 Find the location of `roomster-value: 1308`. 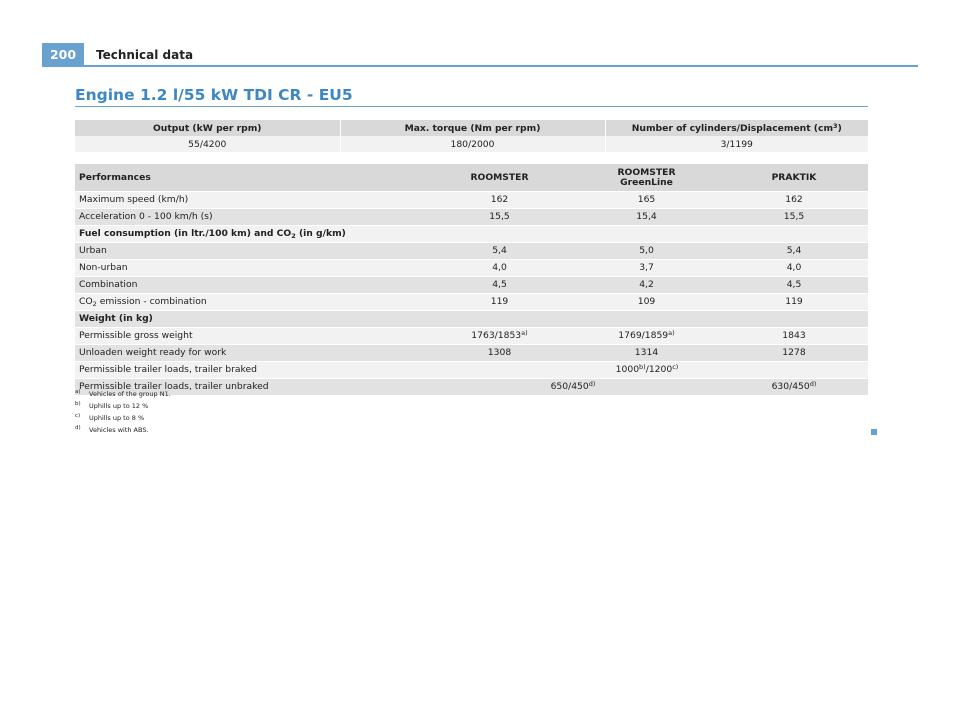

roomster-value: 1308 is located at coordinates (499, 353).